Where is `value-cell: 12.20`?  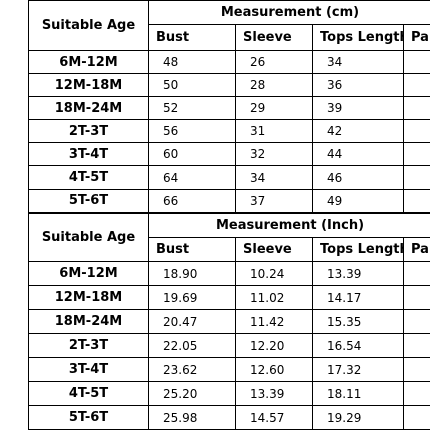
value-cell: 12.20 is located at coordinates (274, 345).